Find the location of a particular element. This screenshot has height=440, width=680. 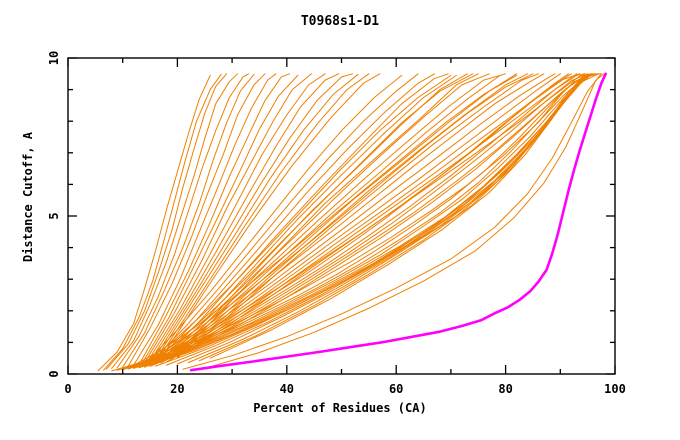

x-tick-label: 40 is located at coordinates (287, 389).